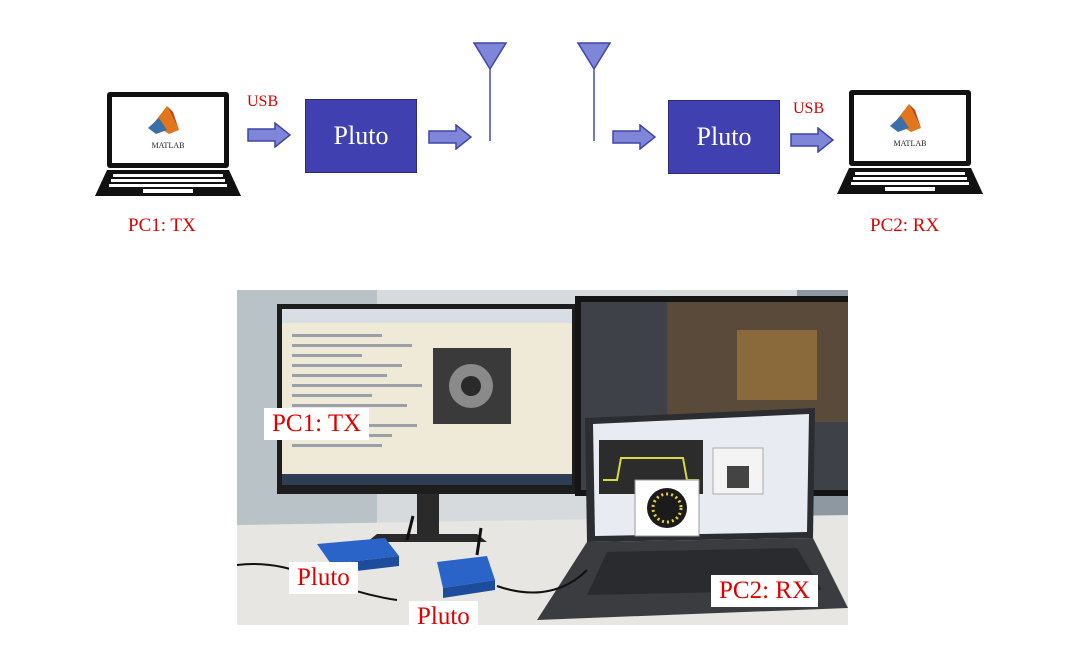  What do you see at coordinates (263, 101) in the screenshot?
I see `tx-usb-label: USB` at bounding box center [263, 101].